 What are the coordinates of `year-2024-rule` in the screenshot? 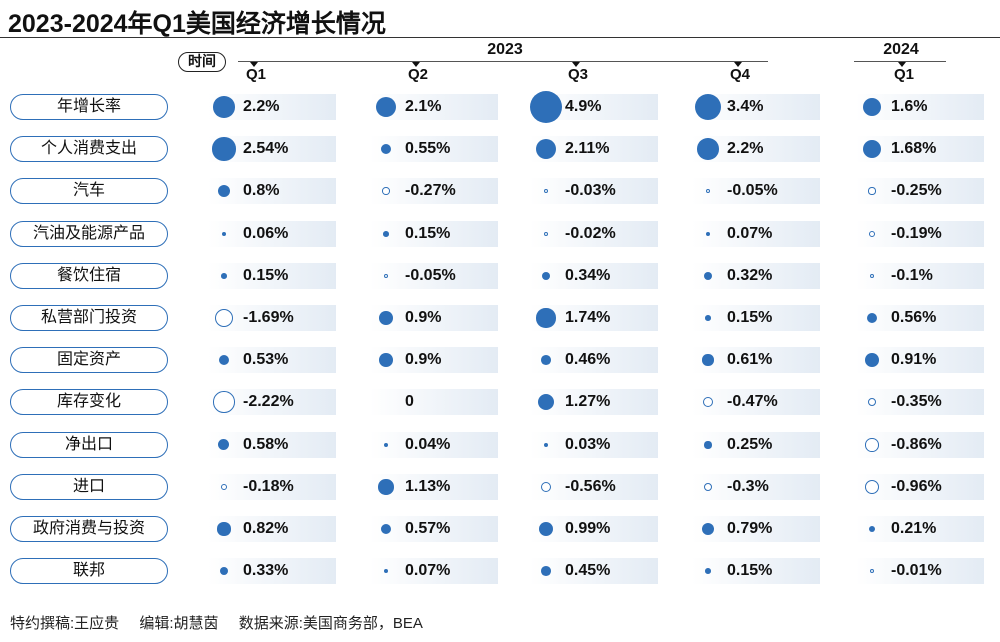 It's located at (900, 61).